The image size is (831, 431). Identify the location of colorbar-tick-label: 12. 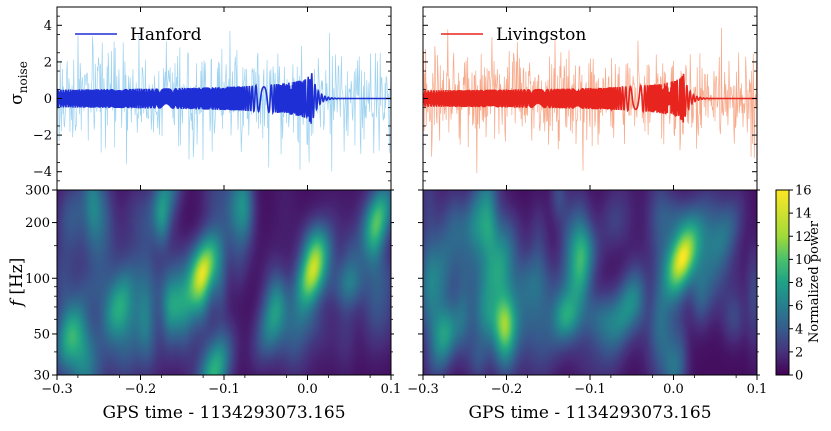
(803, 237).